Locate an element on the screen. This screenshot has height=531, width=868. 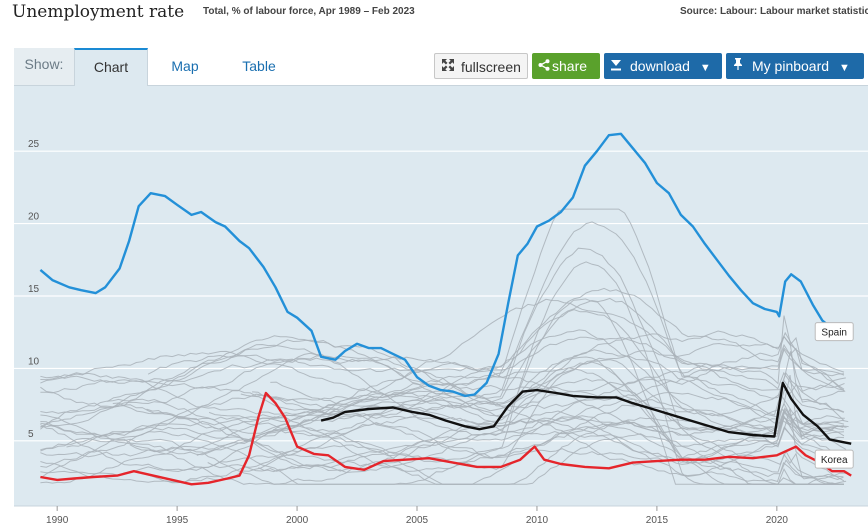
x-axis-ticks: 1990 1995 2000 2005 2010 2015 2020 is located at coordinates (441, 515).